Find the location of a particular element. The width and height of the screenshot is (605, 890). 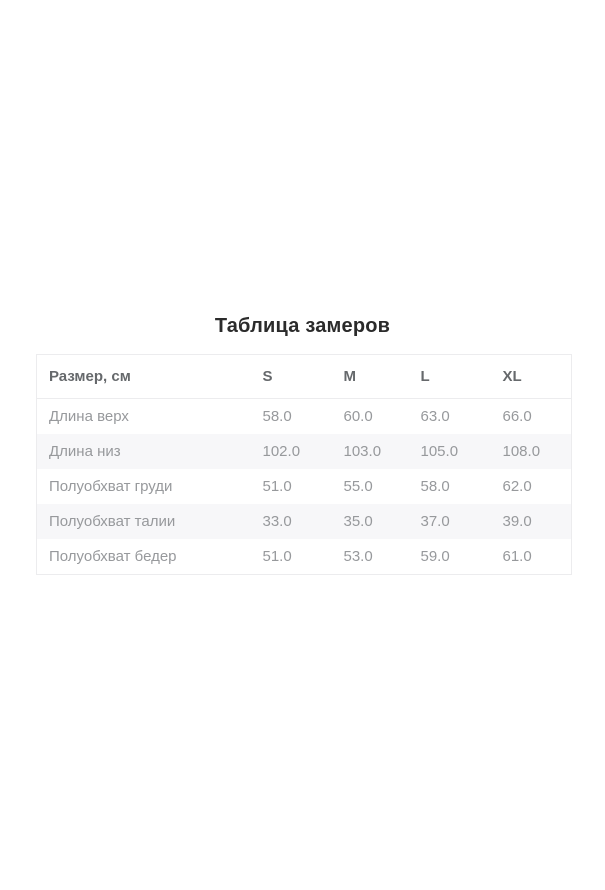

measurement-value-cell: 55.0 is located at coordinates (358, 486).